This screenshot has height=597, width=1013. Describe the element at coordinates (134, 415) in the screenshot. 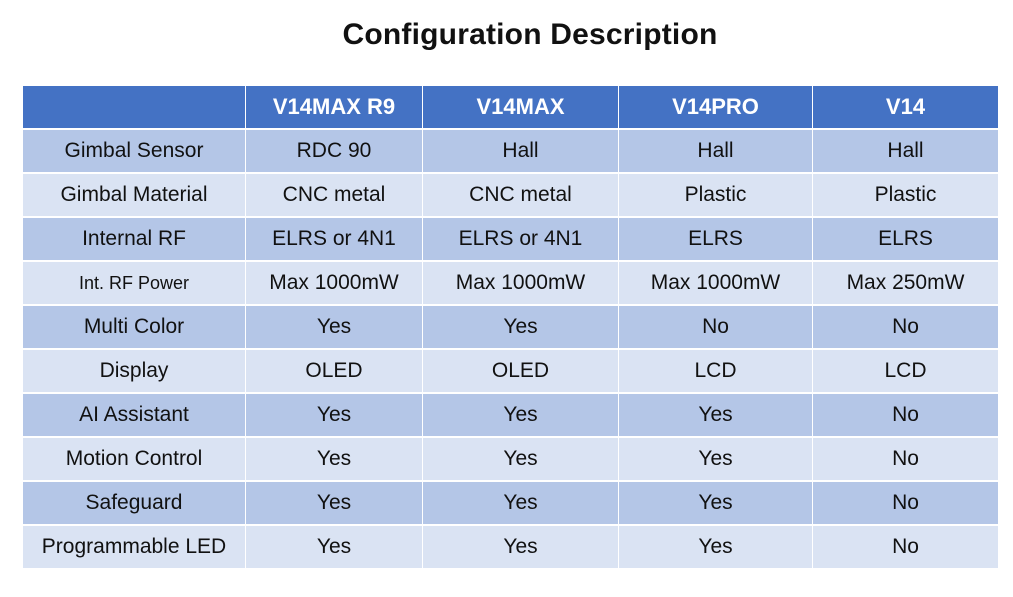

I see `row-label: AI Assistant` at that location.